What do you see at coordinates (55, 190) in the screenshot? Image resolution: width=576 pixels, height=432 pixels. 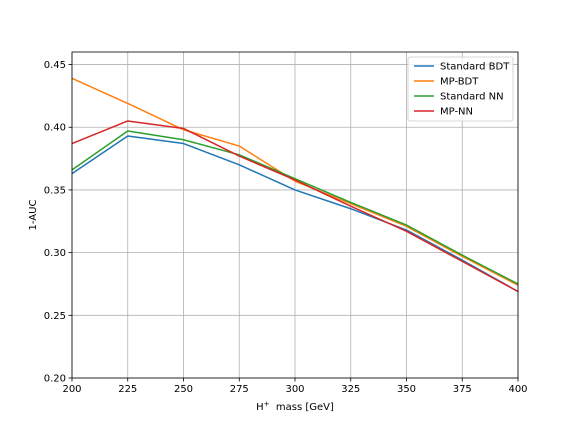 I see `y-tick-label: 0.35` at bounding box center [55, 190].